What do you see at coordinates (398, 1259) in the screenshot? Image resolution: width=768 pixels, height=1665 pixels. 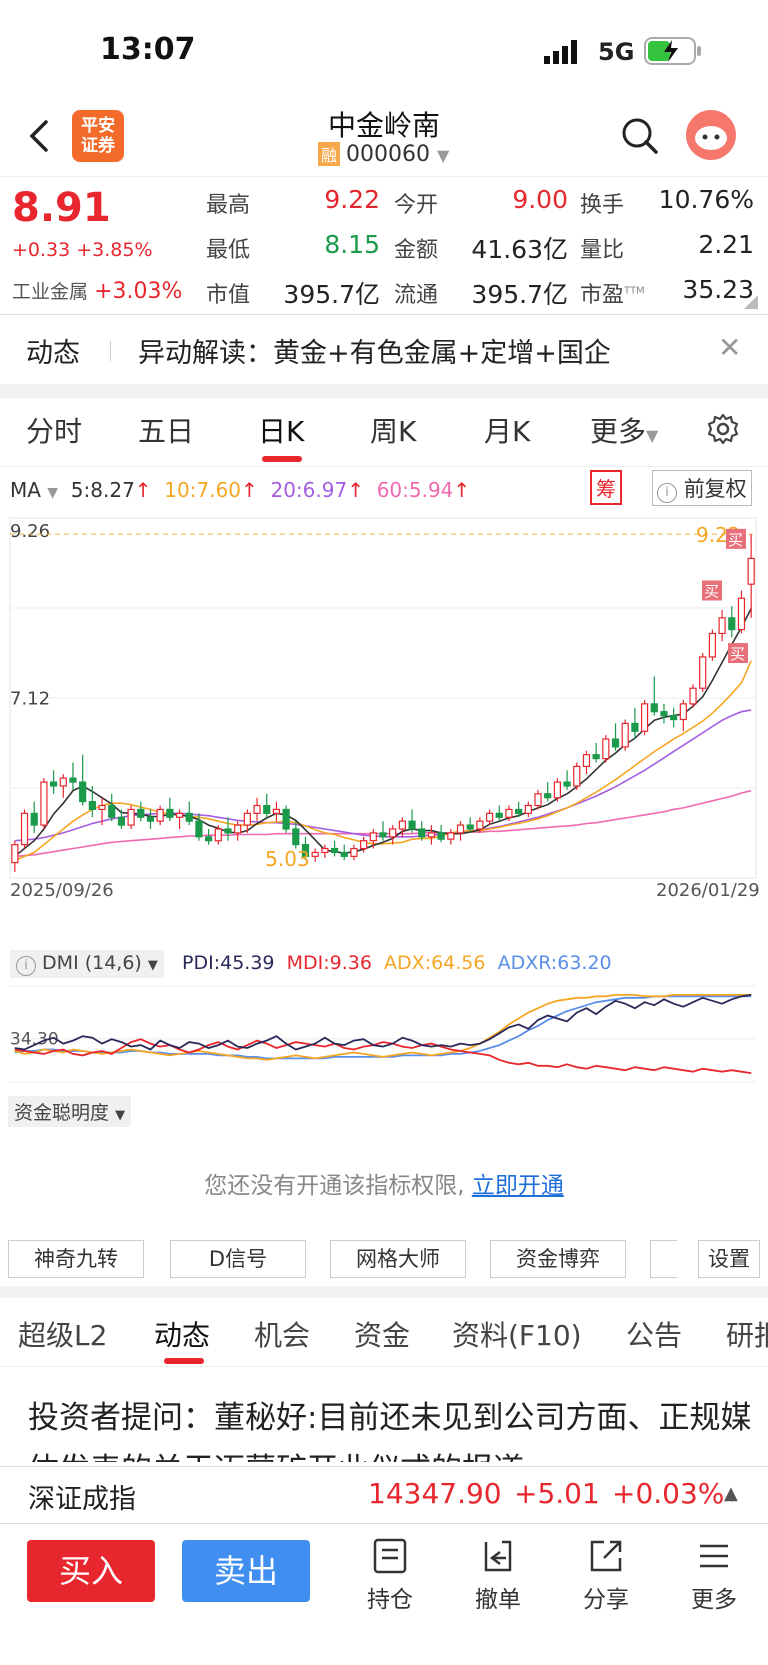 I see `tool-grid-master: 网格大师` at bounding box center [398, 1259].